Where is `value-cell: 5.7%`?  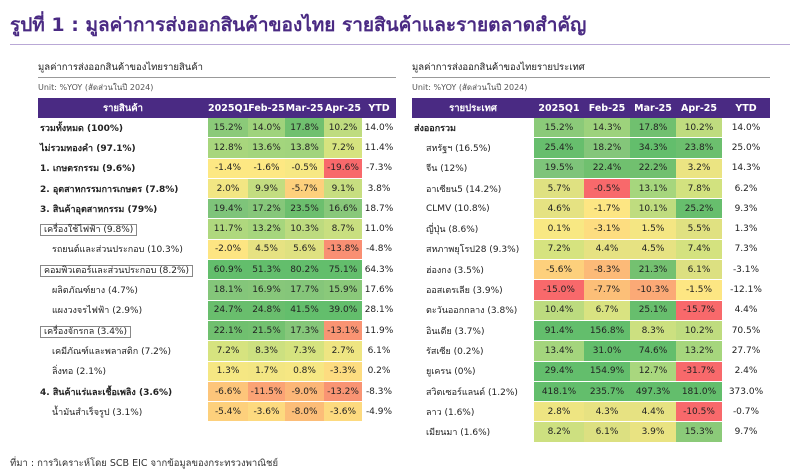 value-cell: 5.7% is located at coordinates (559, 189).